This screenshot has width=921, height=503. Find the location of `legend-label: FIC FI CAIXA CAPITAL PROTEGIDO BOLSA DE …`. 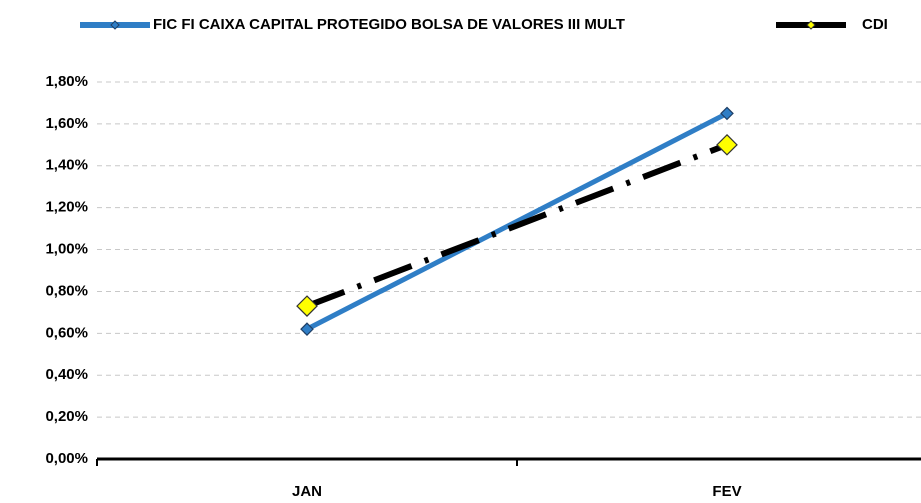

legend-label: FIC FI CAIXA CAPITAL PROTEGIDO BOLSA DE … is located at coordinates (389, 24).